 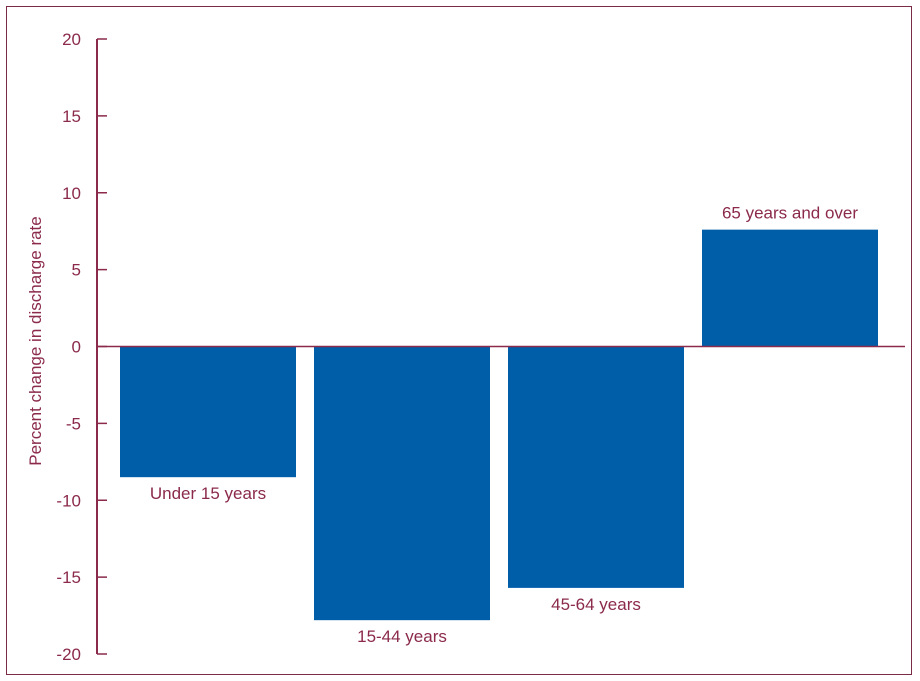 I want to click on bar-category-label: 65 years and over, so click(x=790, y=213).